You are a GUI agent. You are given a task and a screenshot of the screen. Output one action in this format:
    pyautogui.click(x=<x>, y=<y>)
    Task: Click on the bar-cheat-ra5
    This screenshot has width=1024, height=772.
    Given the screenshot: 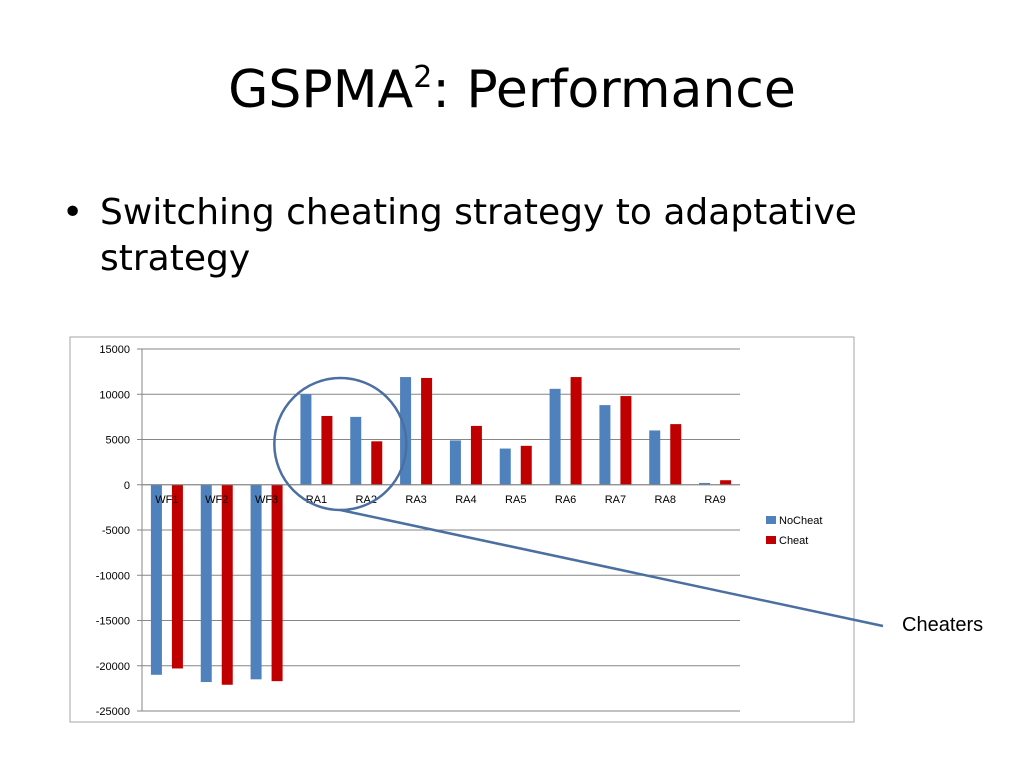 What is the action you would take?
    pyautogui.click(x=526, y=465)
    